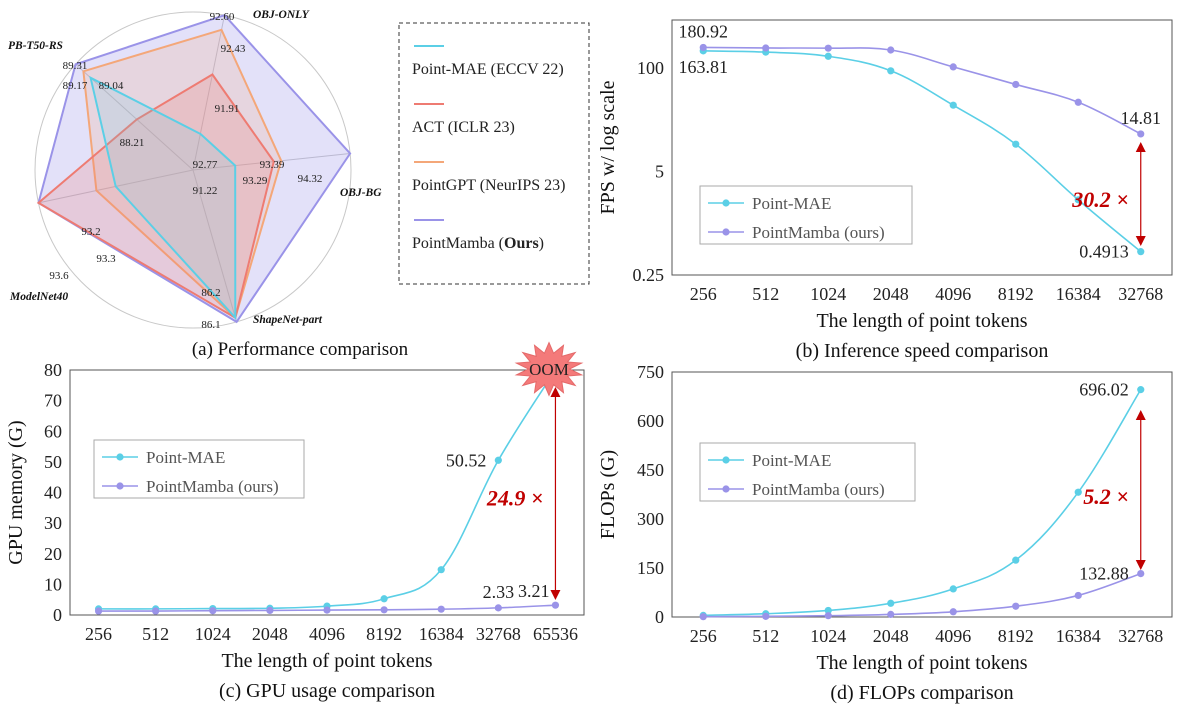 Image resolution: width=1185 pixels, height=720 pixels. What do you see at coordinates (458, 243) in the screenshot?
I see `legend-label-part: PointMamba (` at bounding box center [458, 243].